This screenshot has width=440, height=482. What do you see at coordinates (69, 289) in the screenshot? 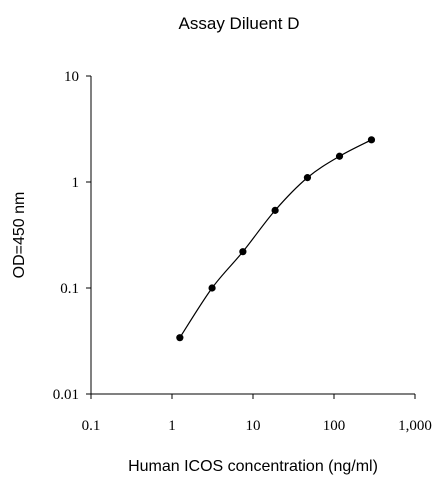
I see `y-tick-label: 0.1` at bounding box center [69, 289].